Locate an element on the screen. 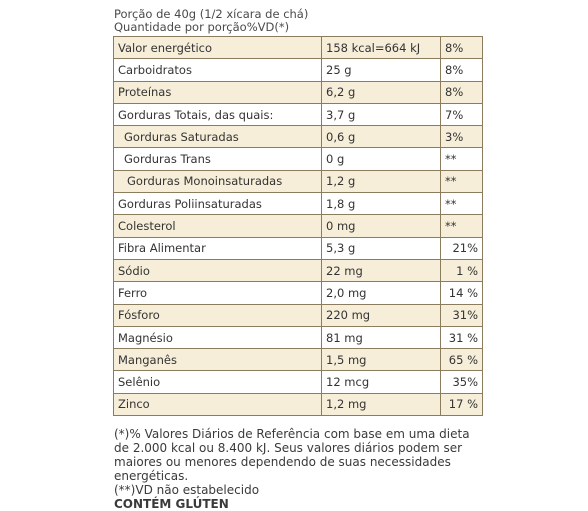 This screenshot has width=588, height=511. table-row: Gorduras Monoinsaturadas 1,2 g ** is located at coordinates (298, 181).